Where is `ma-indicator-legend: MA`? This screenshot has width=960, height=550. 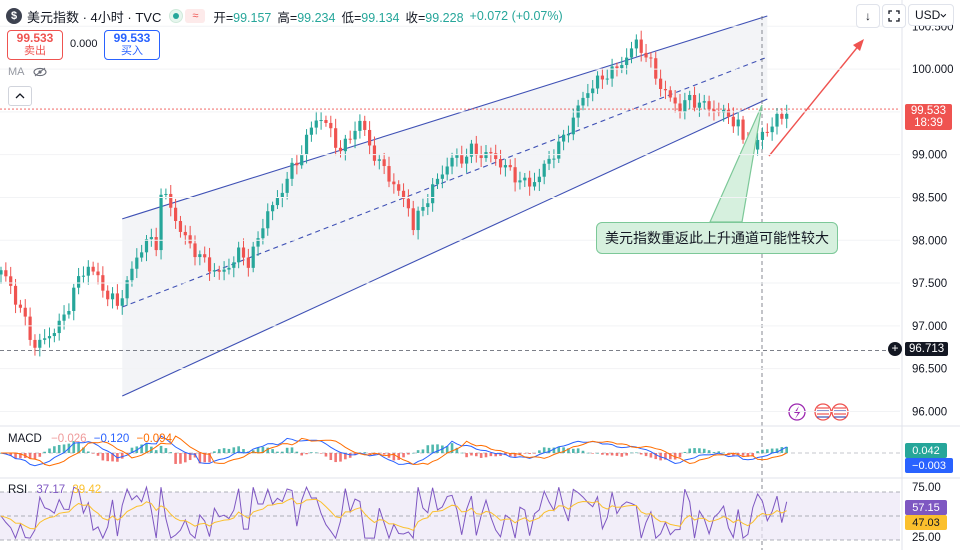
ma-indicator-legend: MA is located at coordinates (27, 72).